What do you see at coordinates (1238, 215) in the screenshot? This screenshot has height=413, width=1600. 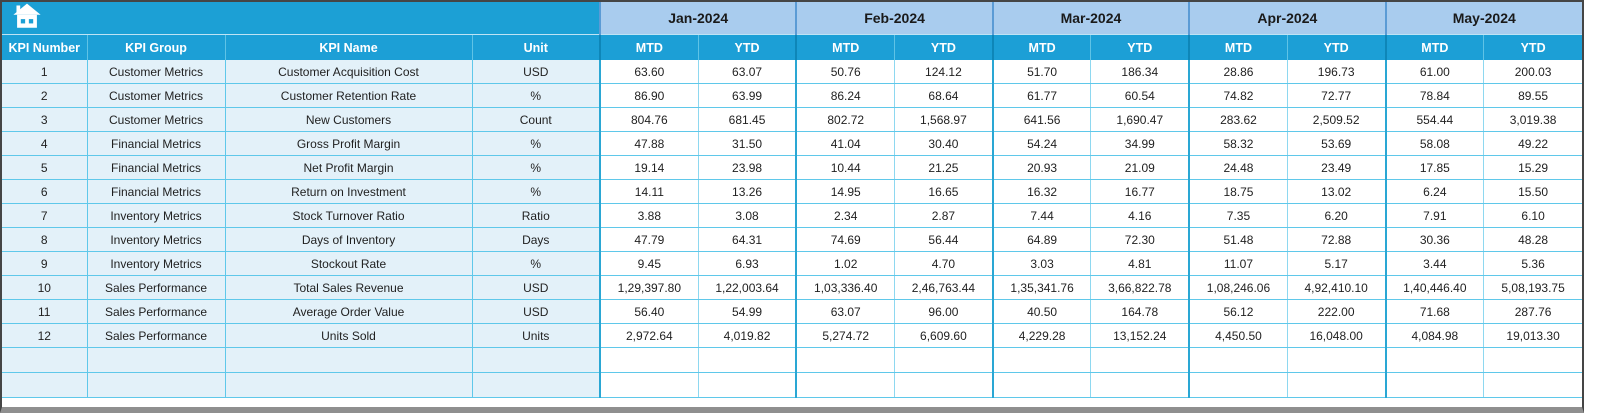 I see `mtd-value-cell: 7.35` at bounding box center [1238, 215].